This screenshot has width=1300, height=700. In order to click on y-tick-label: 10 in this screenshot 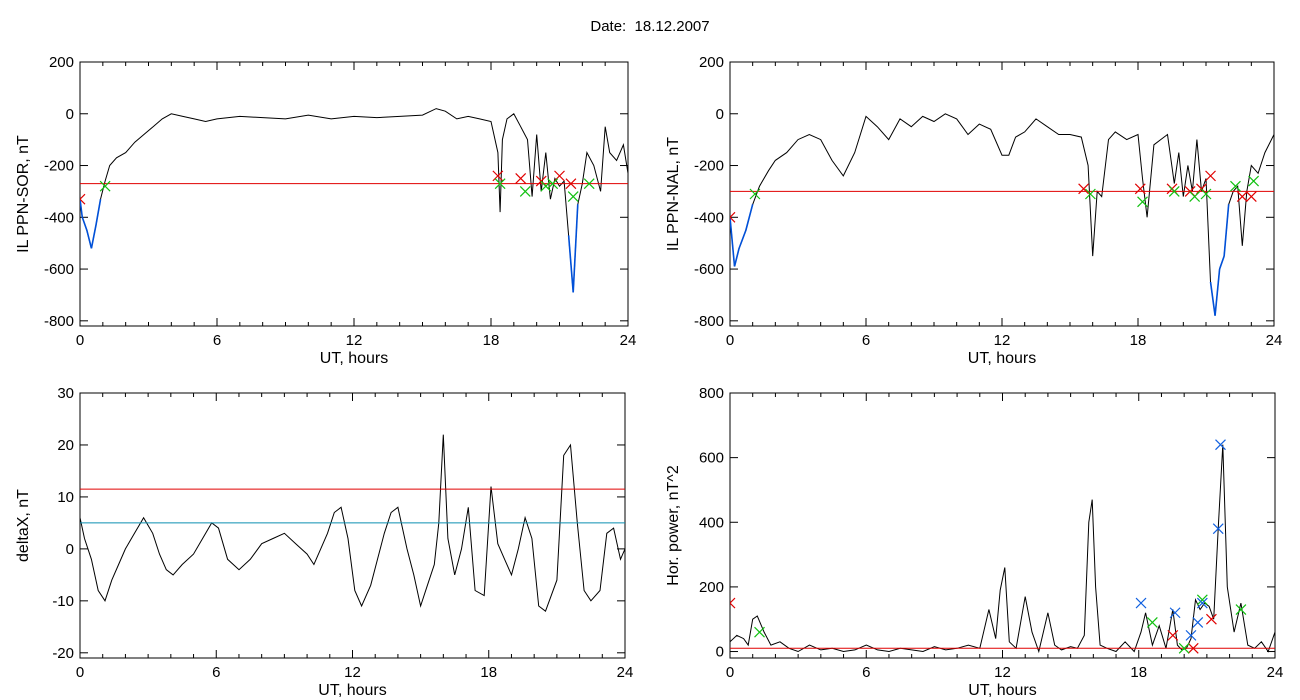, I will do `click(65, 497)`.